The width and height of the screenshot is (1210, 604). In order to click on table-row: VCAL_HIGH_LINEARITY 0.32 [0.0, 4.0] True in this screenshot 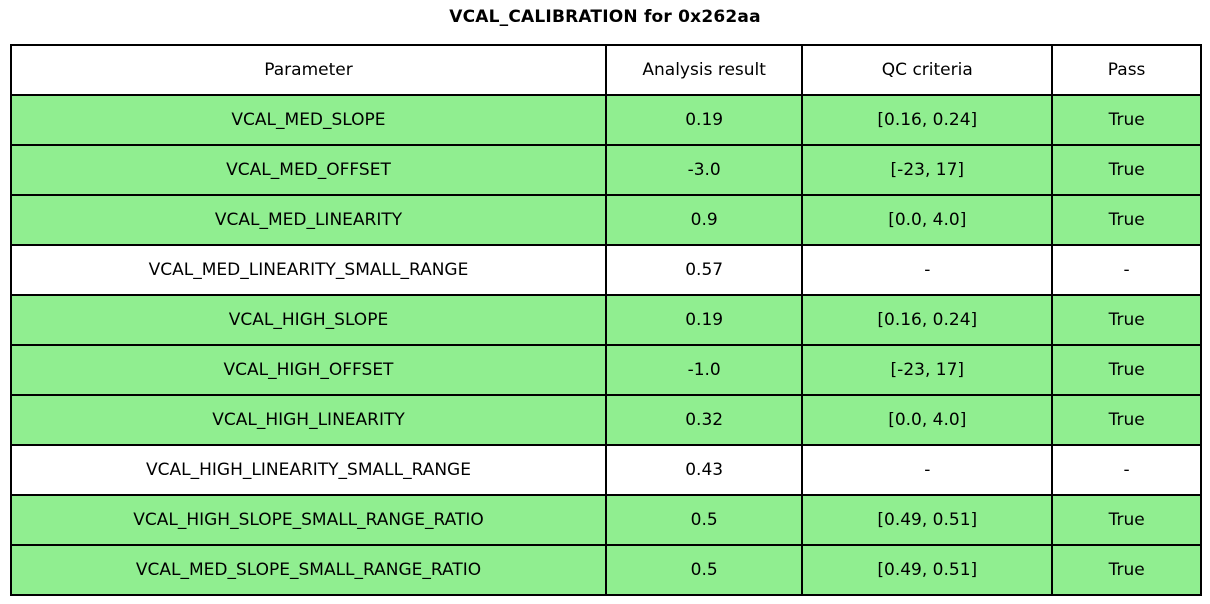, I will do `click(606, 420)`.